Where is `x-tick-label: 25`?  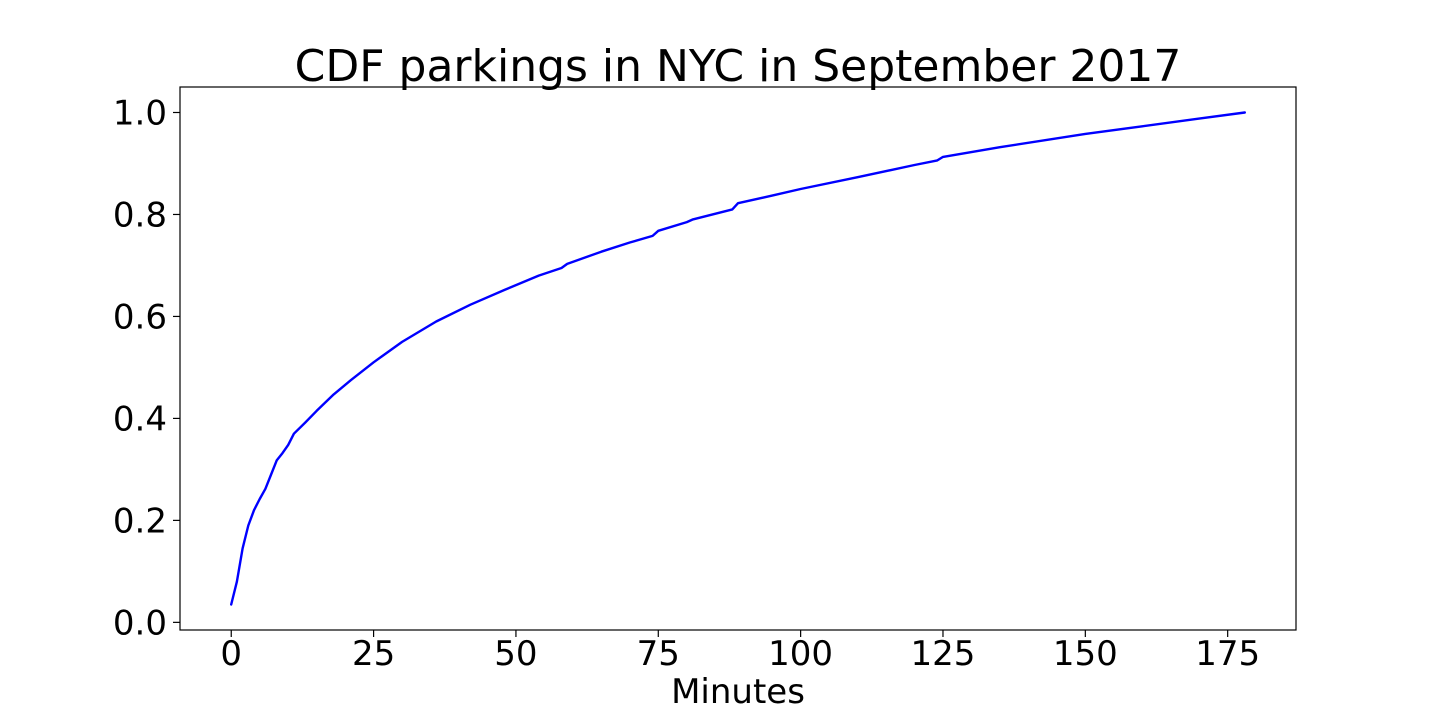 x-tick-label: 25 is located at coordinates (373, 654).